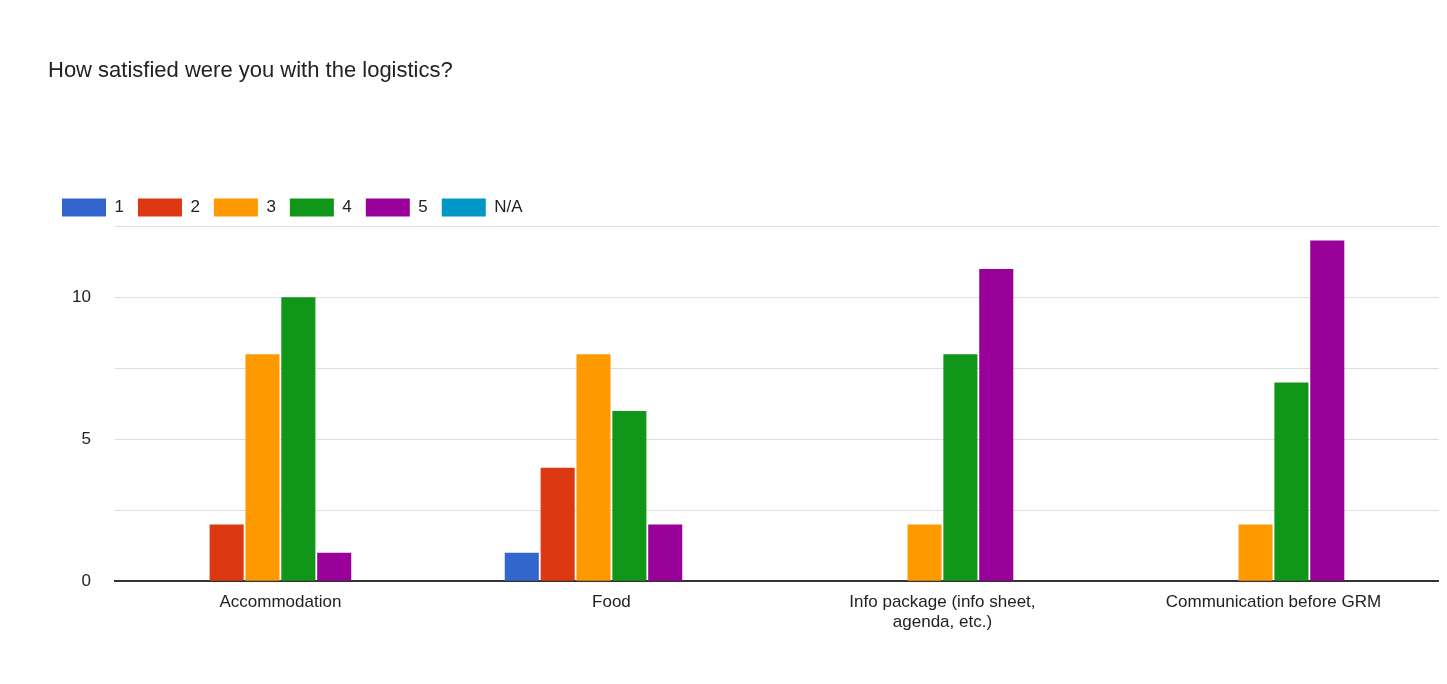  What do you see at coordinates (86, 580) in the screenshot?
I see `y-tick-label: 0` at bounding box center [86, 580].